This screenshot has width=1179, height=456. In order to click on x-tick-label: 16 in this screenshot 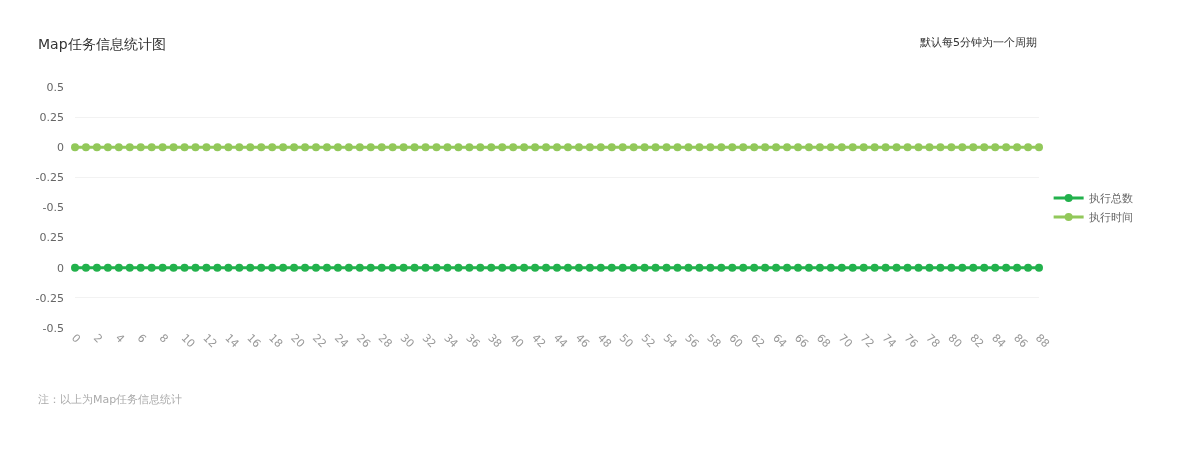, I will do `click(254, 341)`.